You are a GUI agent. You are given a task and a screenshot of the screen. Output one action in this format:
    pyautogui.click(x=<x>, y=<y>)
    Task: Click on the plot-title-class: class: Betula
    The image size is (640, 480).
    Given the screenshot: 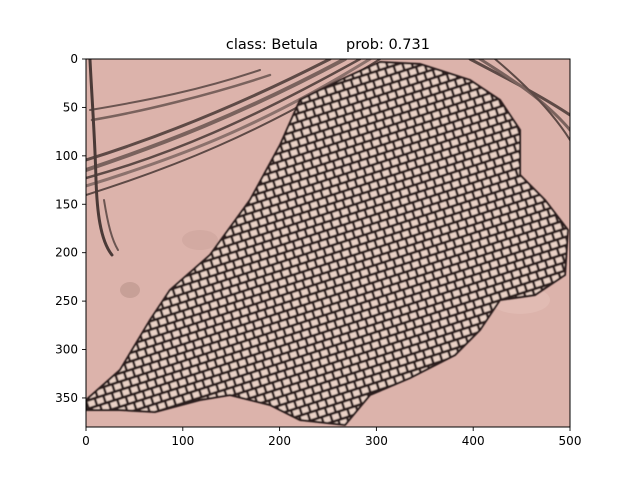 What is the action you would take?
    pyautogui.click(x=272, y=45)
    